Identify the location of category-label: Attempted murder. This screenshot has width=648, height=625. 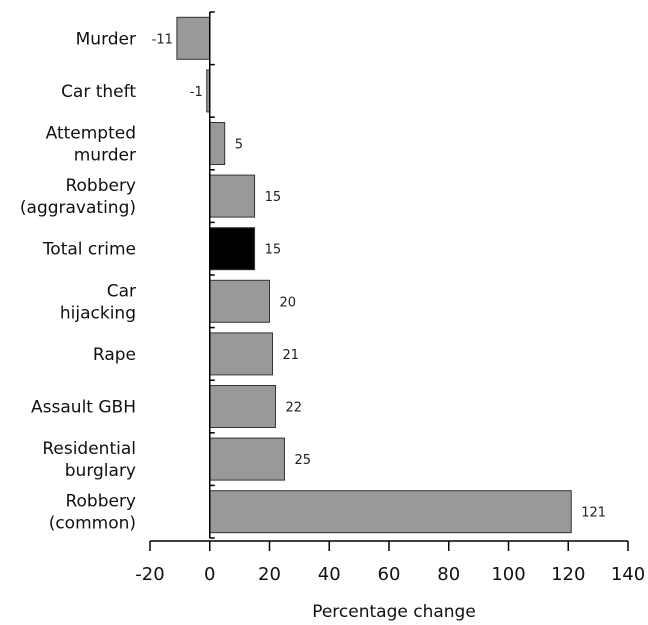
(91, 145).